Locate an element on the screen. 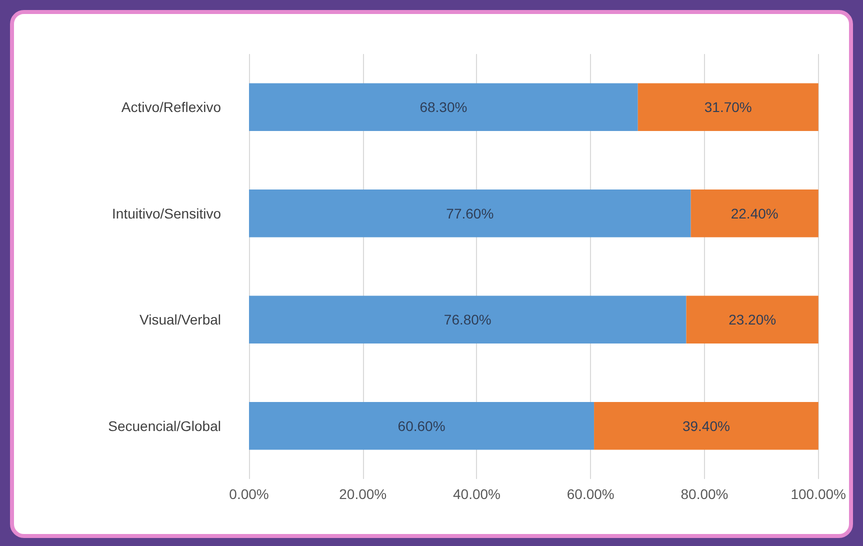  x-tick-label: 20.00% is located at coordinates (363, 494).